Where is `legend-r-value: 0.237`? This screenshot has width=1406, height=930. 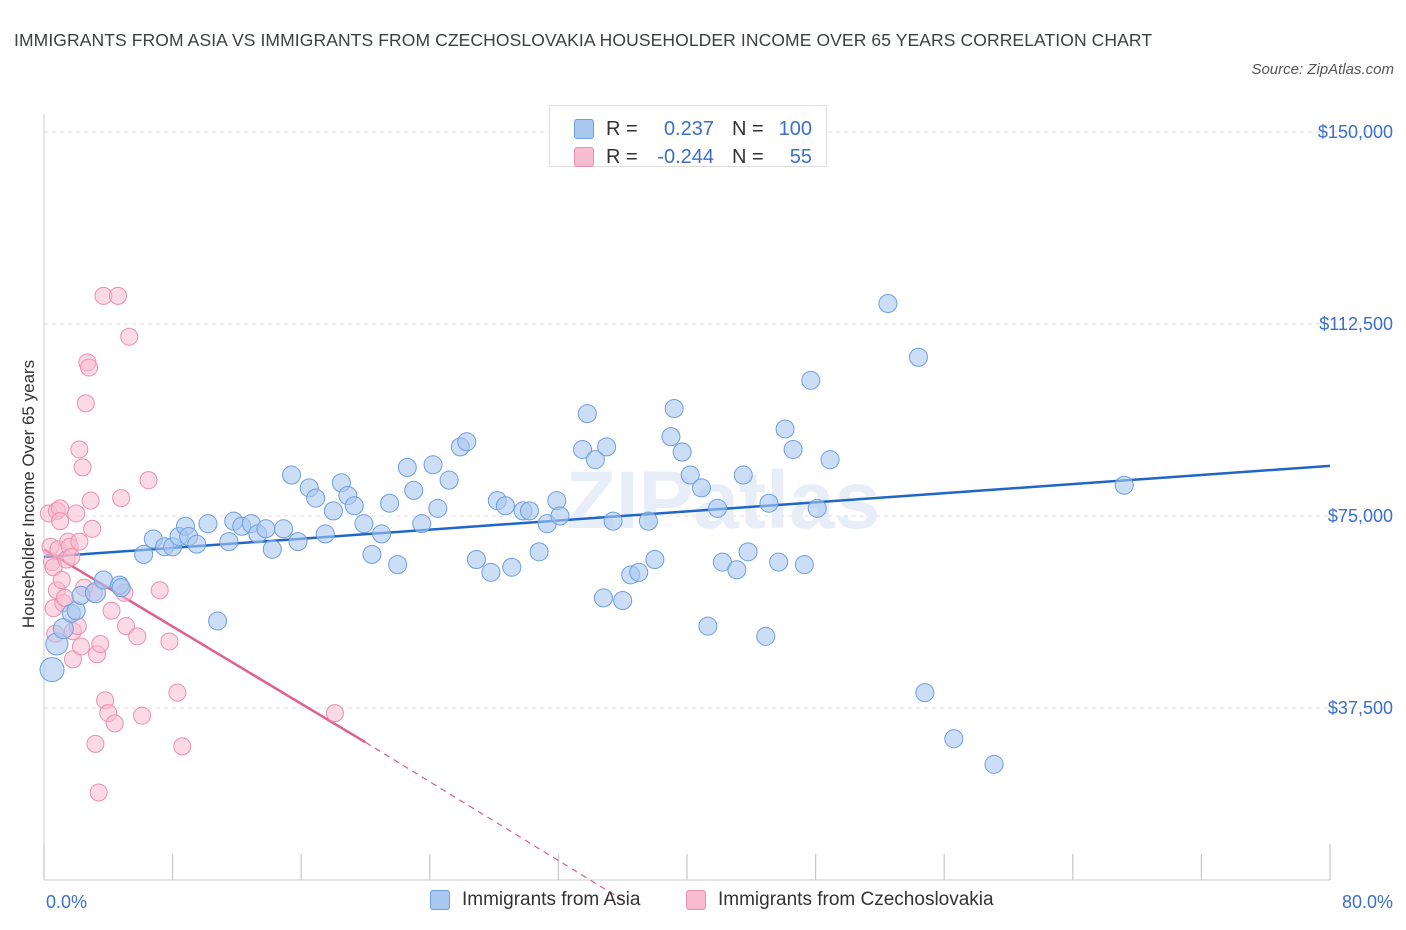
legend-r-value: 0.237 is located at coordinates (688, 128).